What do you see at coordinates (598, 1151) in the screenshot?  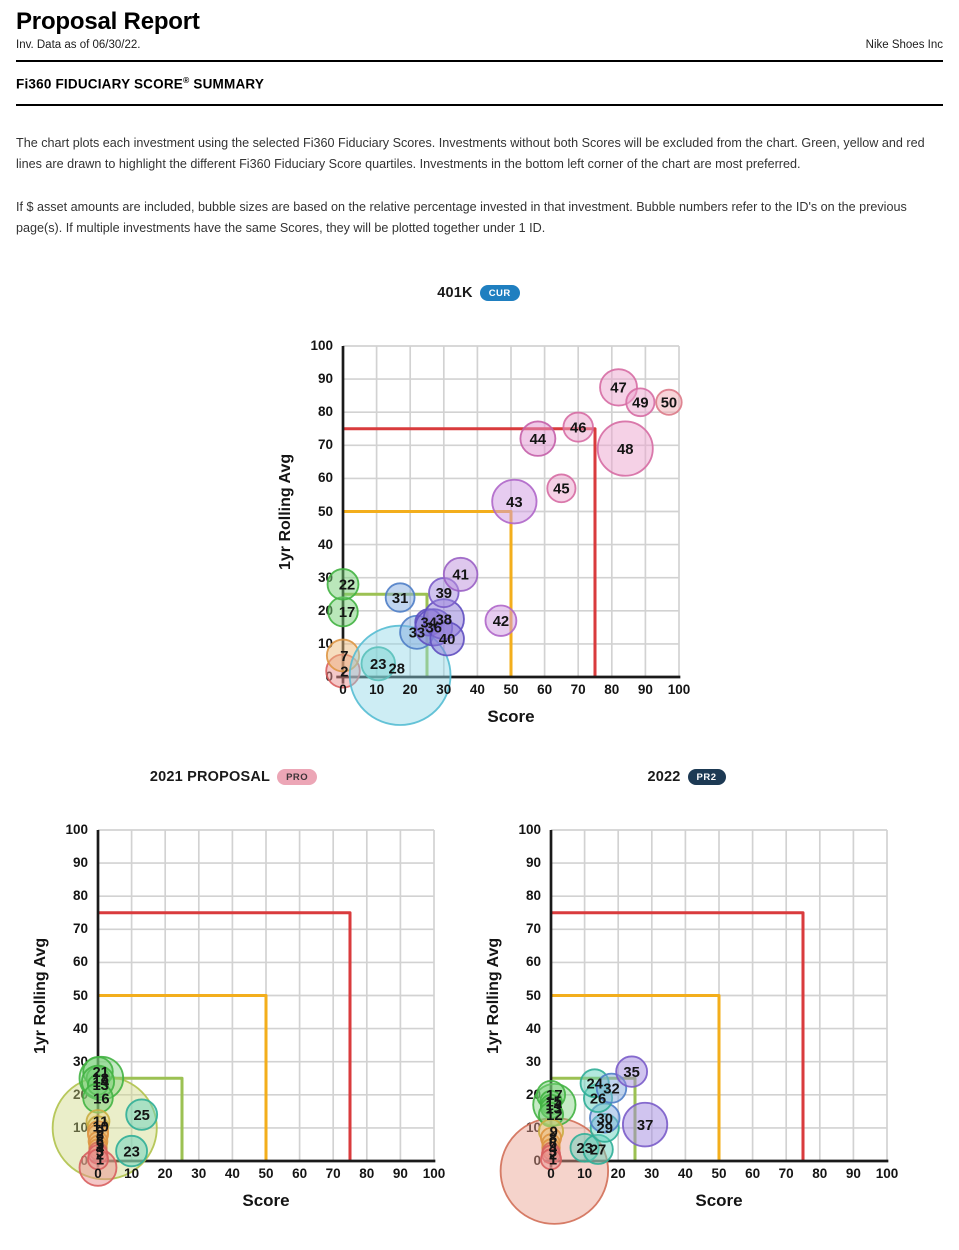 I see `bubble-label: 27` at bounding box center [598, 1151].